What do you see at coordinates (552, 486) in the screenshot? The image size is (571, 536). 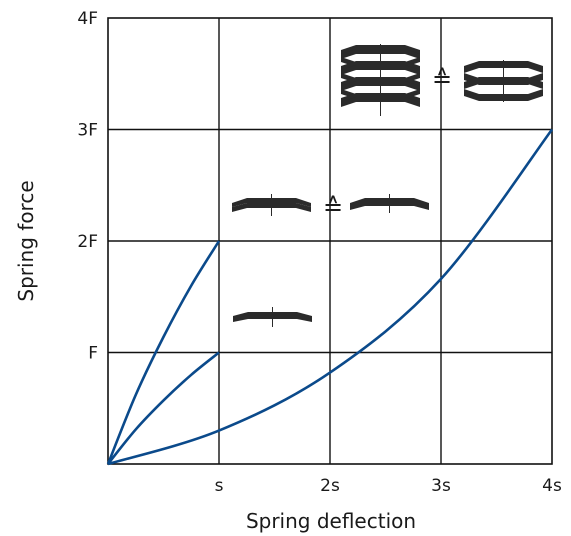 I see `x-tick-label: 4s` at bounding box center [552, 486].